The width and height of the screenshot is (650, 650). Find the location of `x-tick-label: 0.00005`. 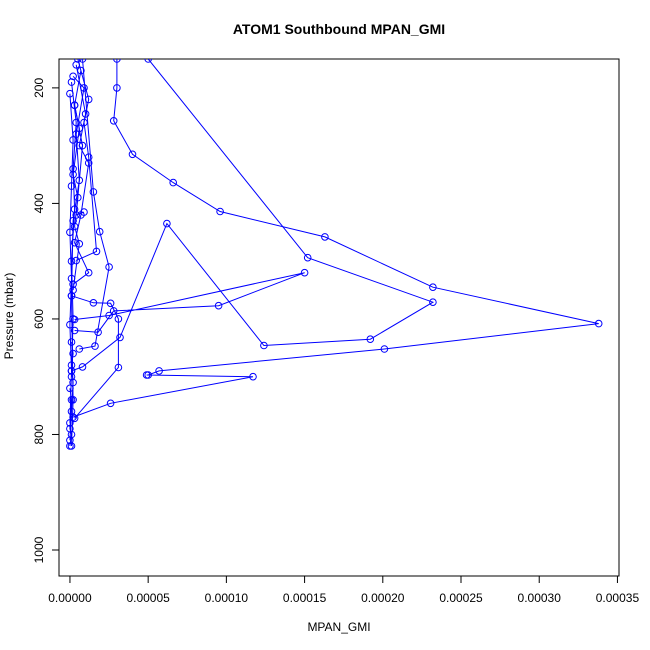

x-tick-label: 0.00005 is located at coordinates (148, 598).